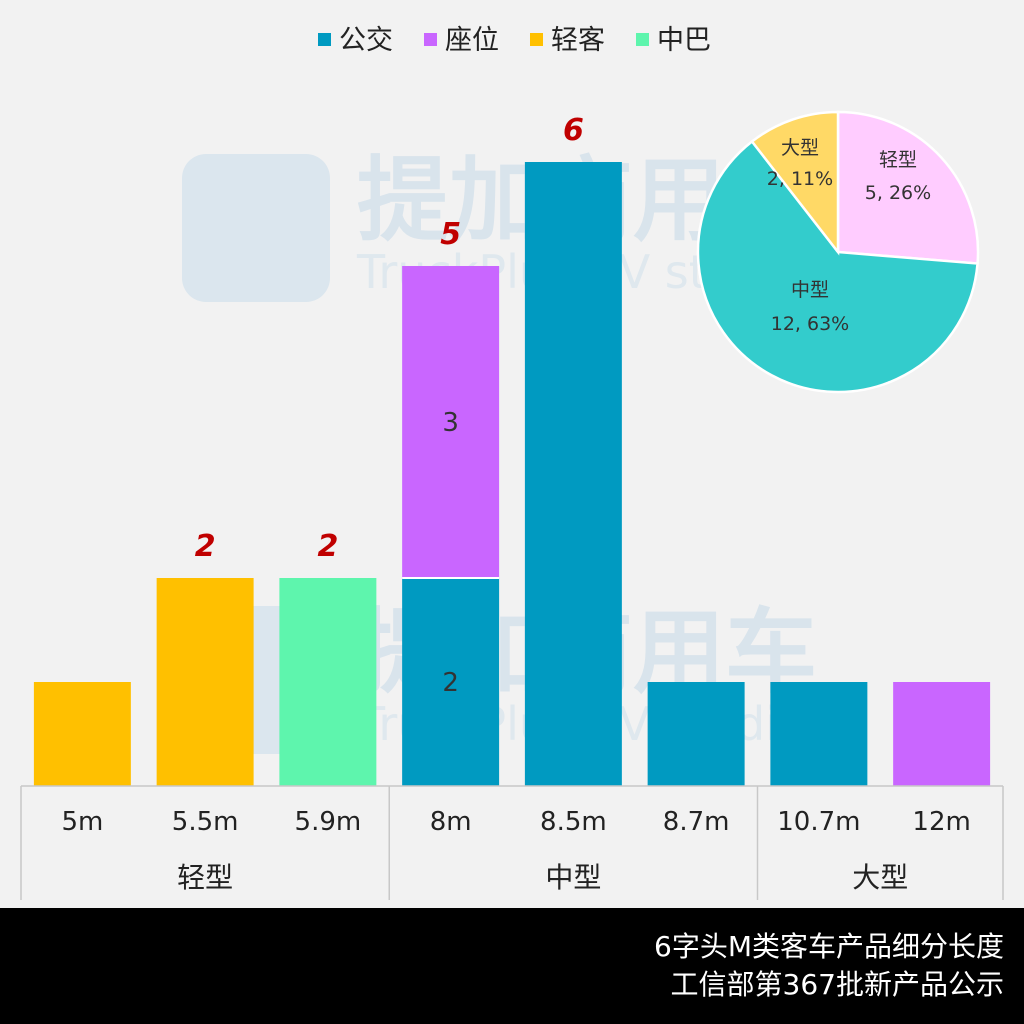  What do you see at coordinates (573, 822) in the screenshot?
I see `tick-label: 8.5m` at bounding box center [573, 822].